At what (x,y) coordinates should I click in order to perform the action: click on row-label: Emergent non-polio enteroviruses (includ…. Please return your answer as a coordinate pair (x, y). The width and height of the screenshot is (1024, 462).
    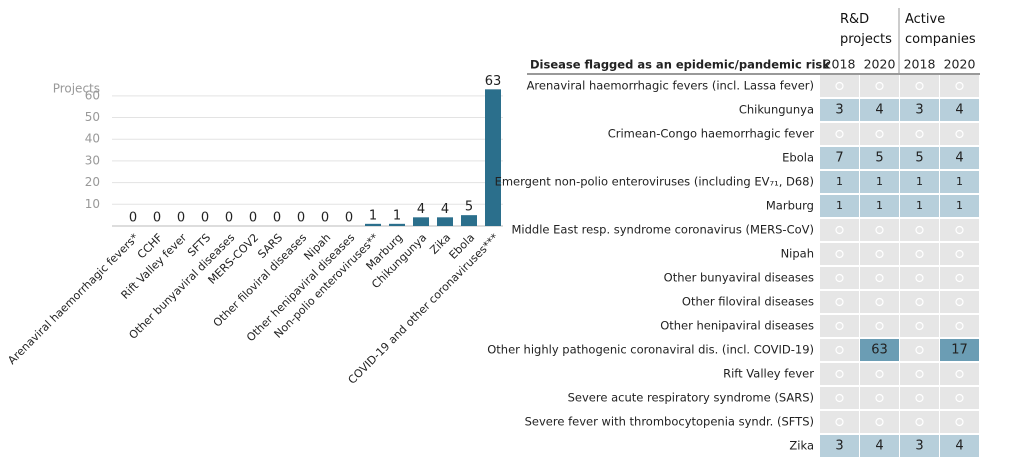
    Looking at the image, I should click on (654, 182).